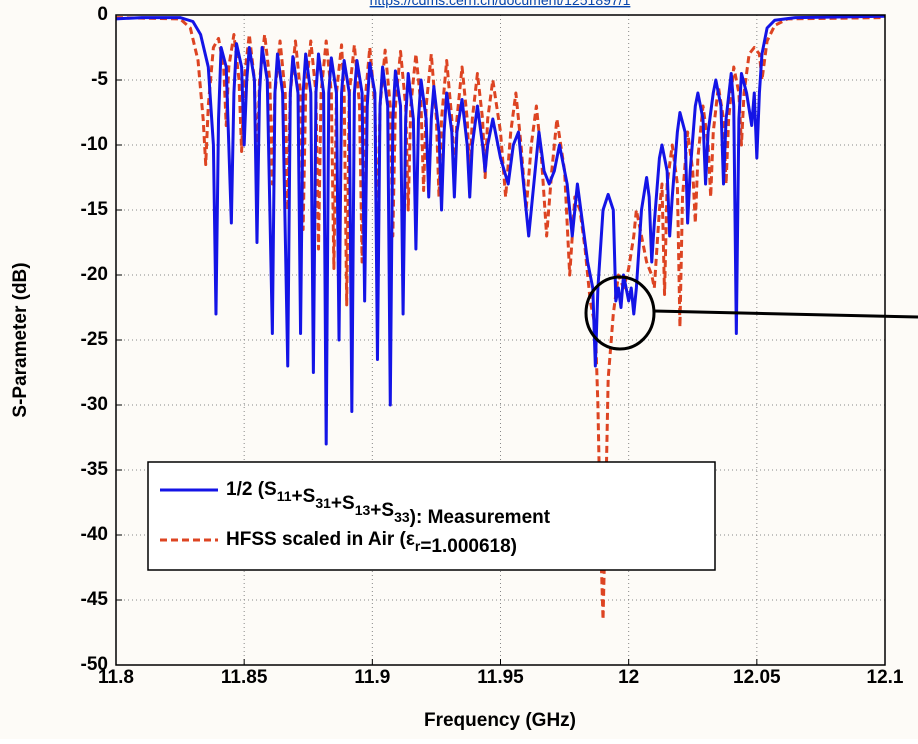  Describe the element at coordinates (116, 677) in the screenshot. I see `x-tick-label: 11.8` at that location.